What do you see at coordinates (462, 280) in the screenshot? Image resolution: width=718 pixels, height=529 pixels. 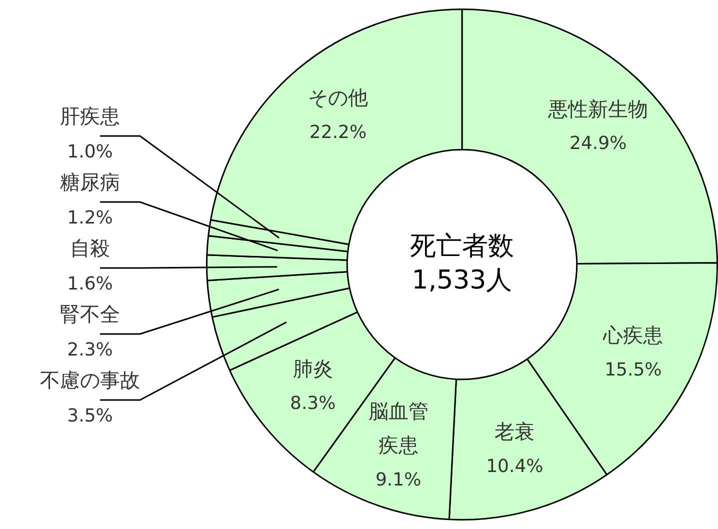 I see `text: 1,533人` at bounding box center [462, 280].